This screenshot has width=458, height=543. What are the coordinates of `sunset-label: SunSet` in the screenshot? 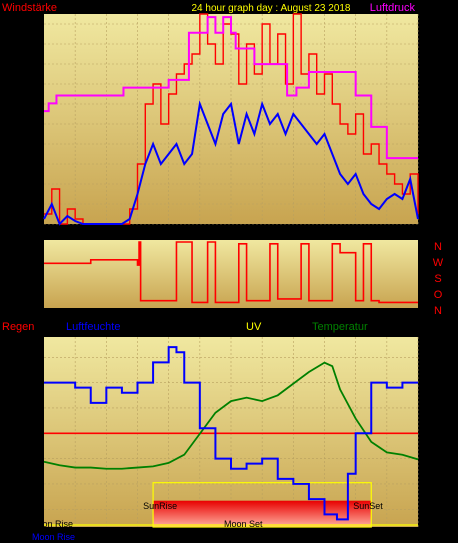 It's located at (368, 506).